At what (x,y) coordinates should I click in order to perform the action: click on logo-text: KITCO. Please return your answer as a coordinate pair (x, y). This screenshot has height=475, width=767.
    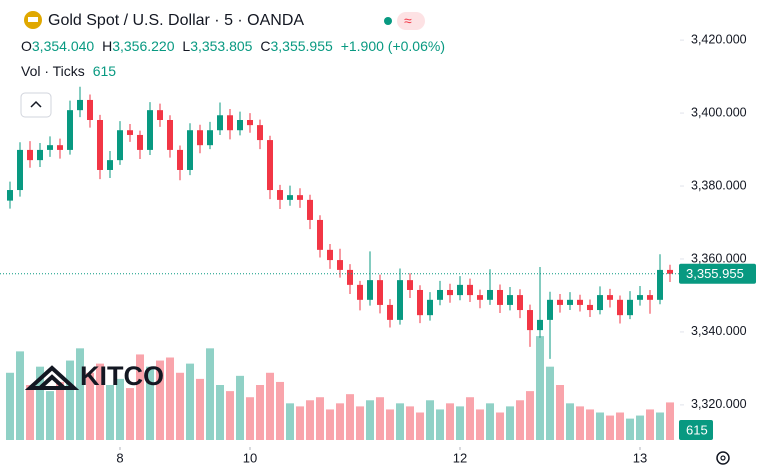
    Looking at the image, I should click on (122, 376).